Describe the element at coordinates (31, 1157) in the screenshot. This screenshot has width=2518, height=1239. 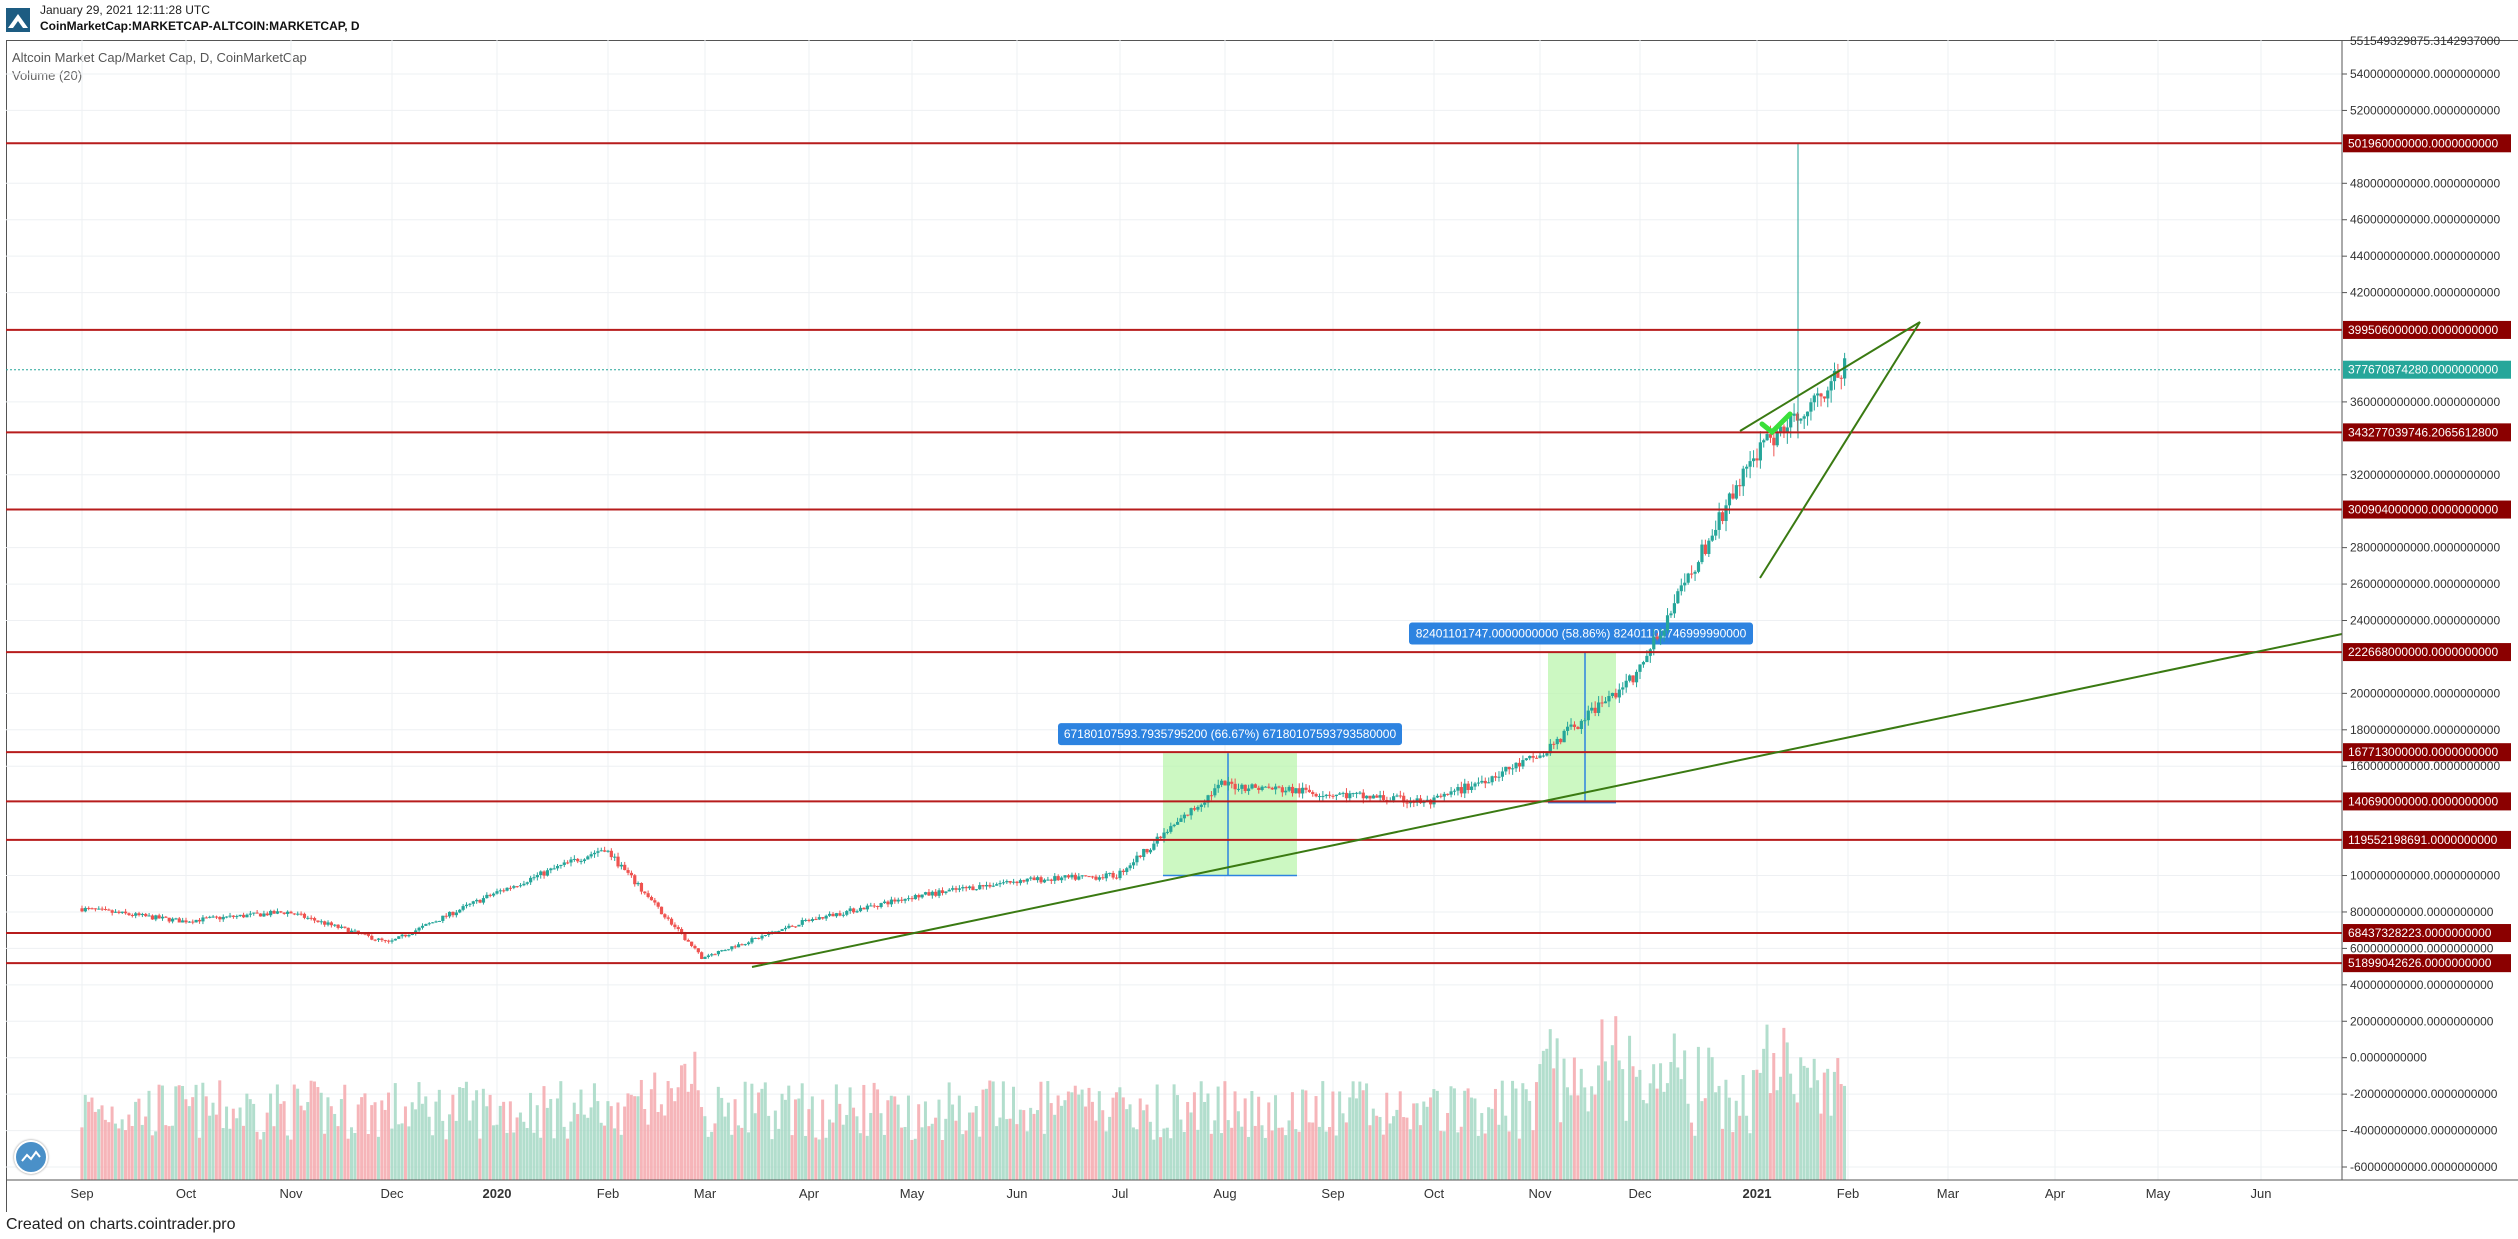
I see `chart-scroll-icon` at that location.